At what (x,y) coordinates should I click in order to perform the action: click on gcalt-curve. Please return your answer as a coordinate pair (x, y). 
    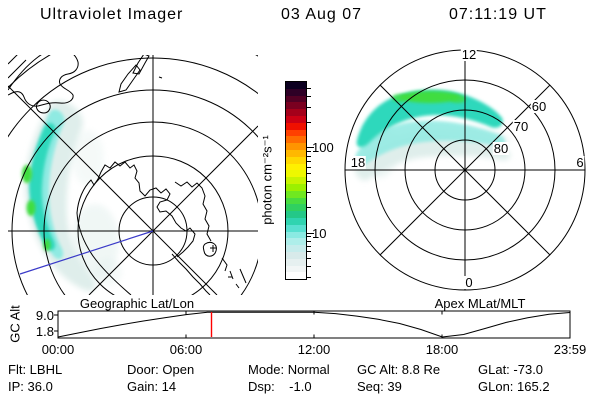
    Looking at the image, I should click on (313, 324).